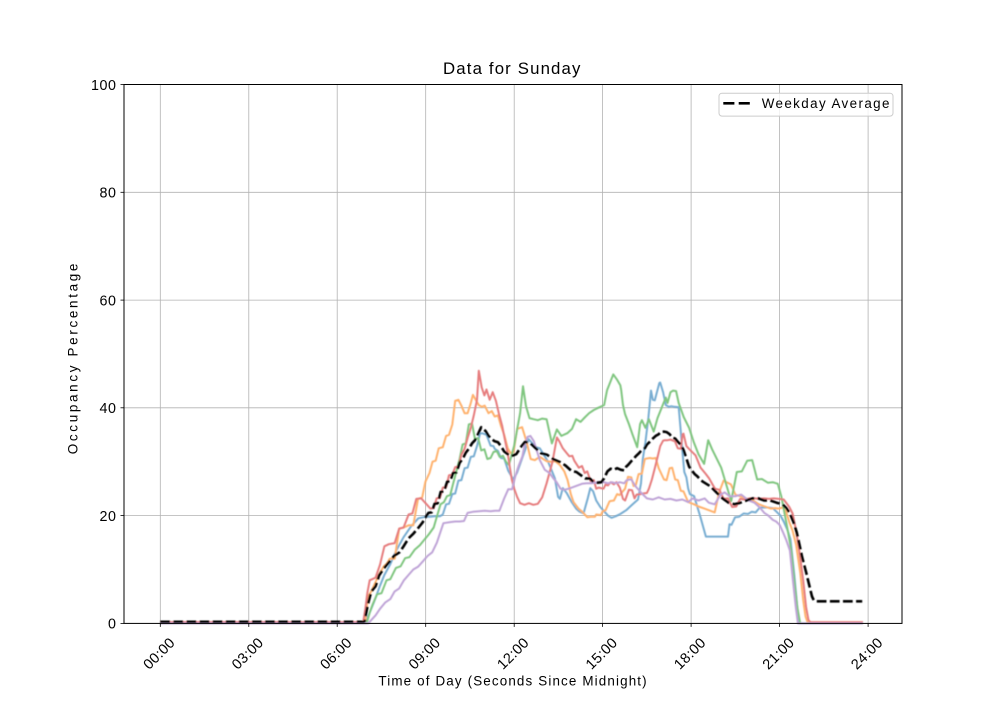 This screenshot has height=705, width=1000. I want to click on svg-text: 40, so click(107, 409).